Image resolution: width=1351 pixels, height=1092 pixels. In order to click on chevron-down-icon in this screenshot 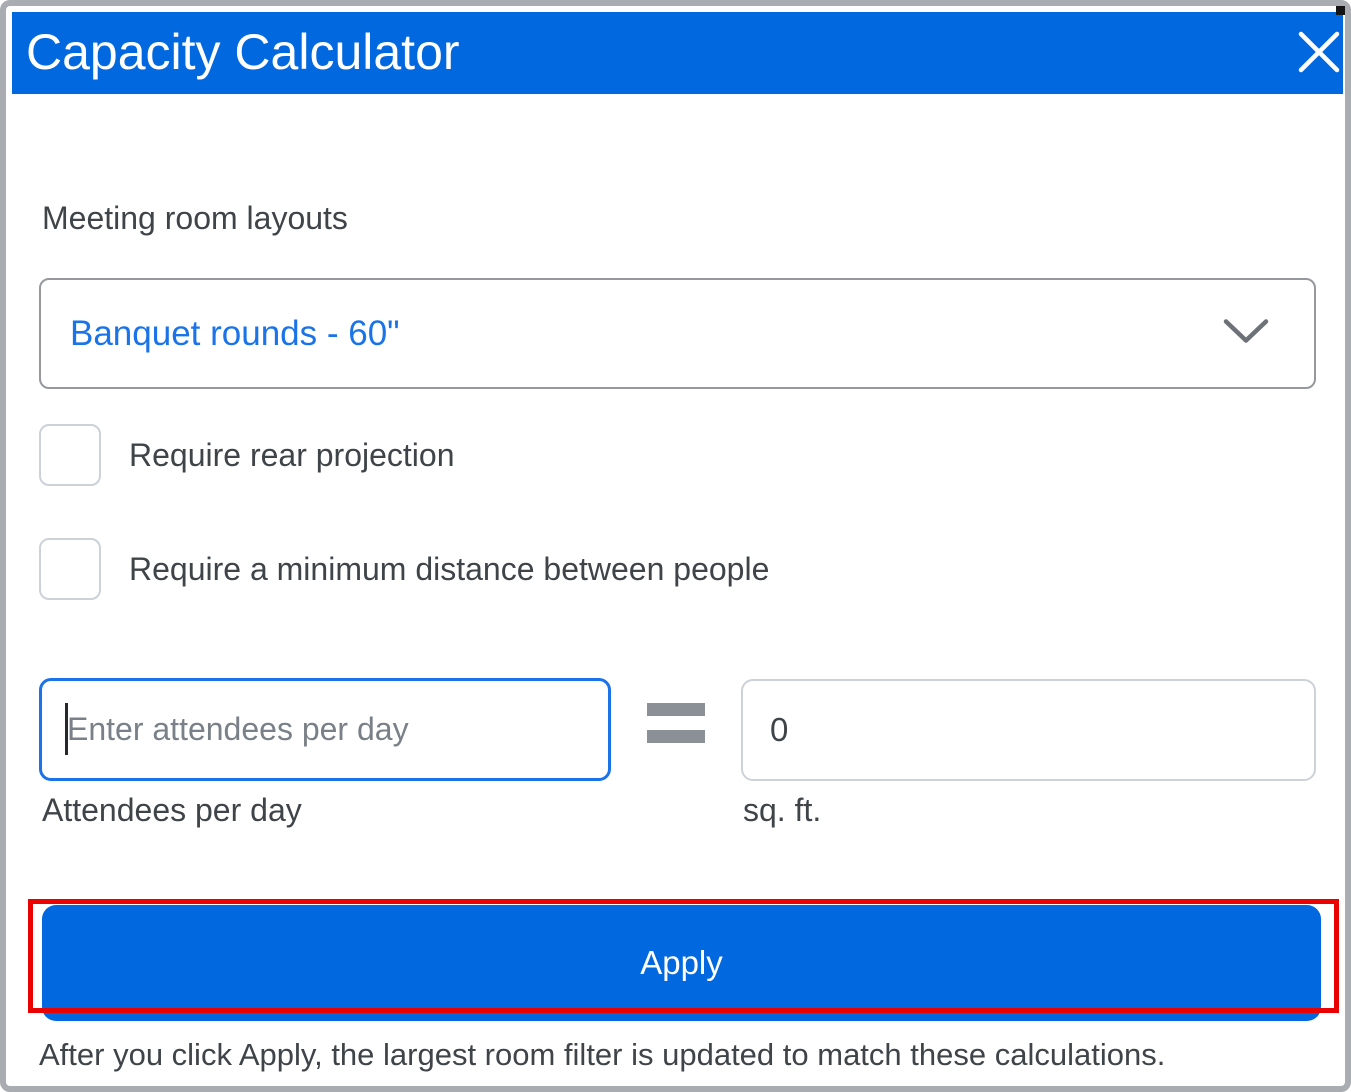, I will do `click(1246, 333)`.